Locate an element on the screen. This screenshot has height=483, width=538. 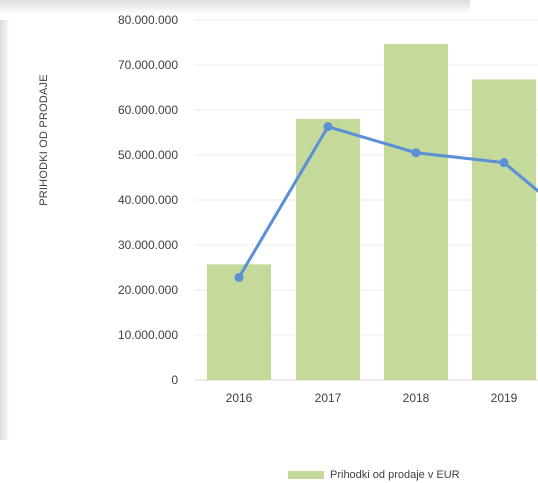
y-tick-label: 0 is located at coordinates (174, 380).